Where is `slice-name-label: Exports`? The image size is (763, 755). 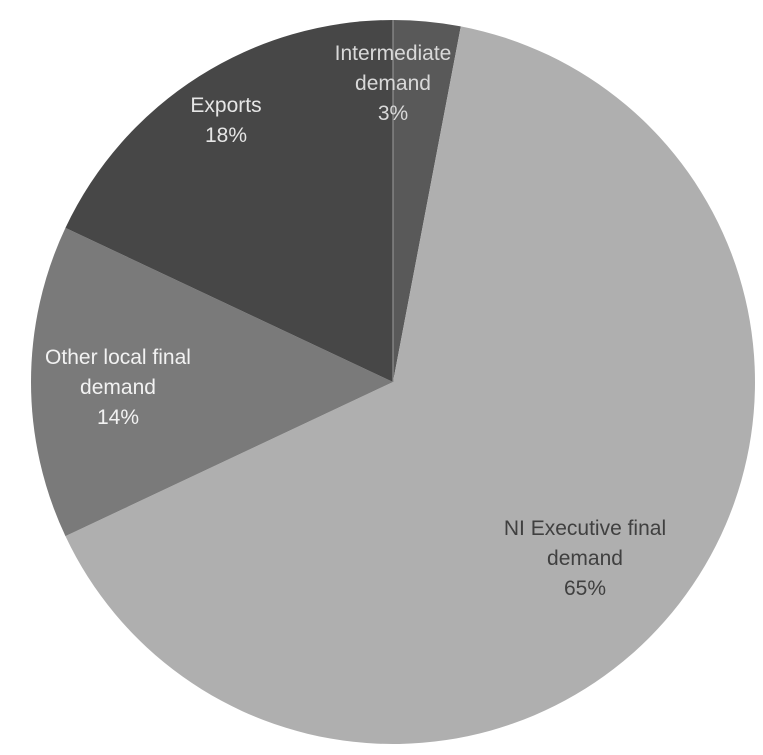 slice-name-label: Exports is located at coordinates (225, 105).